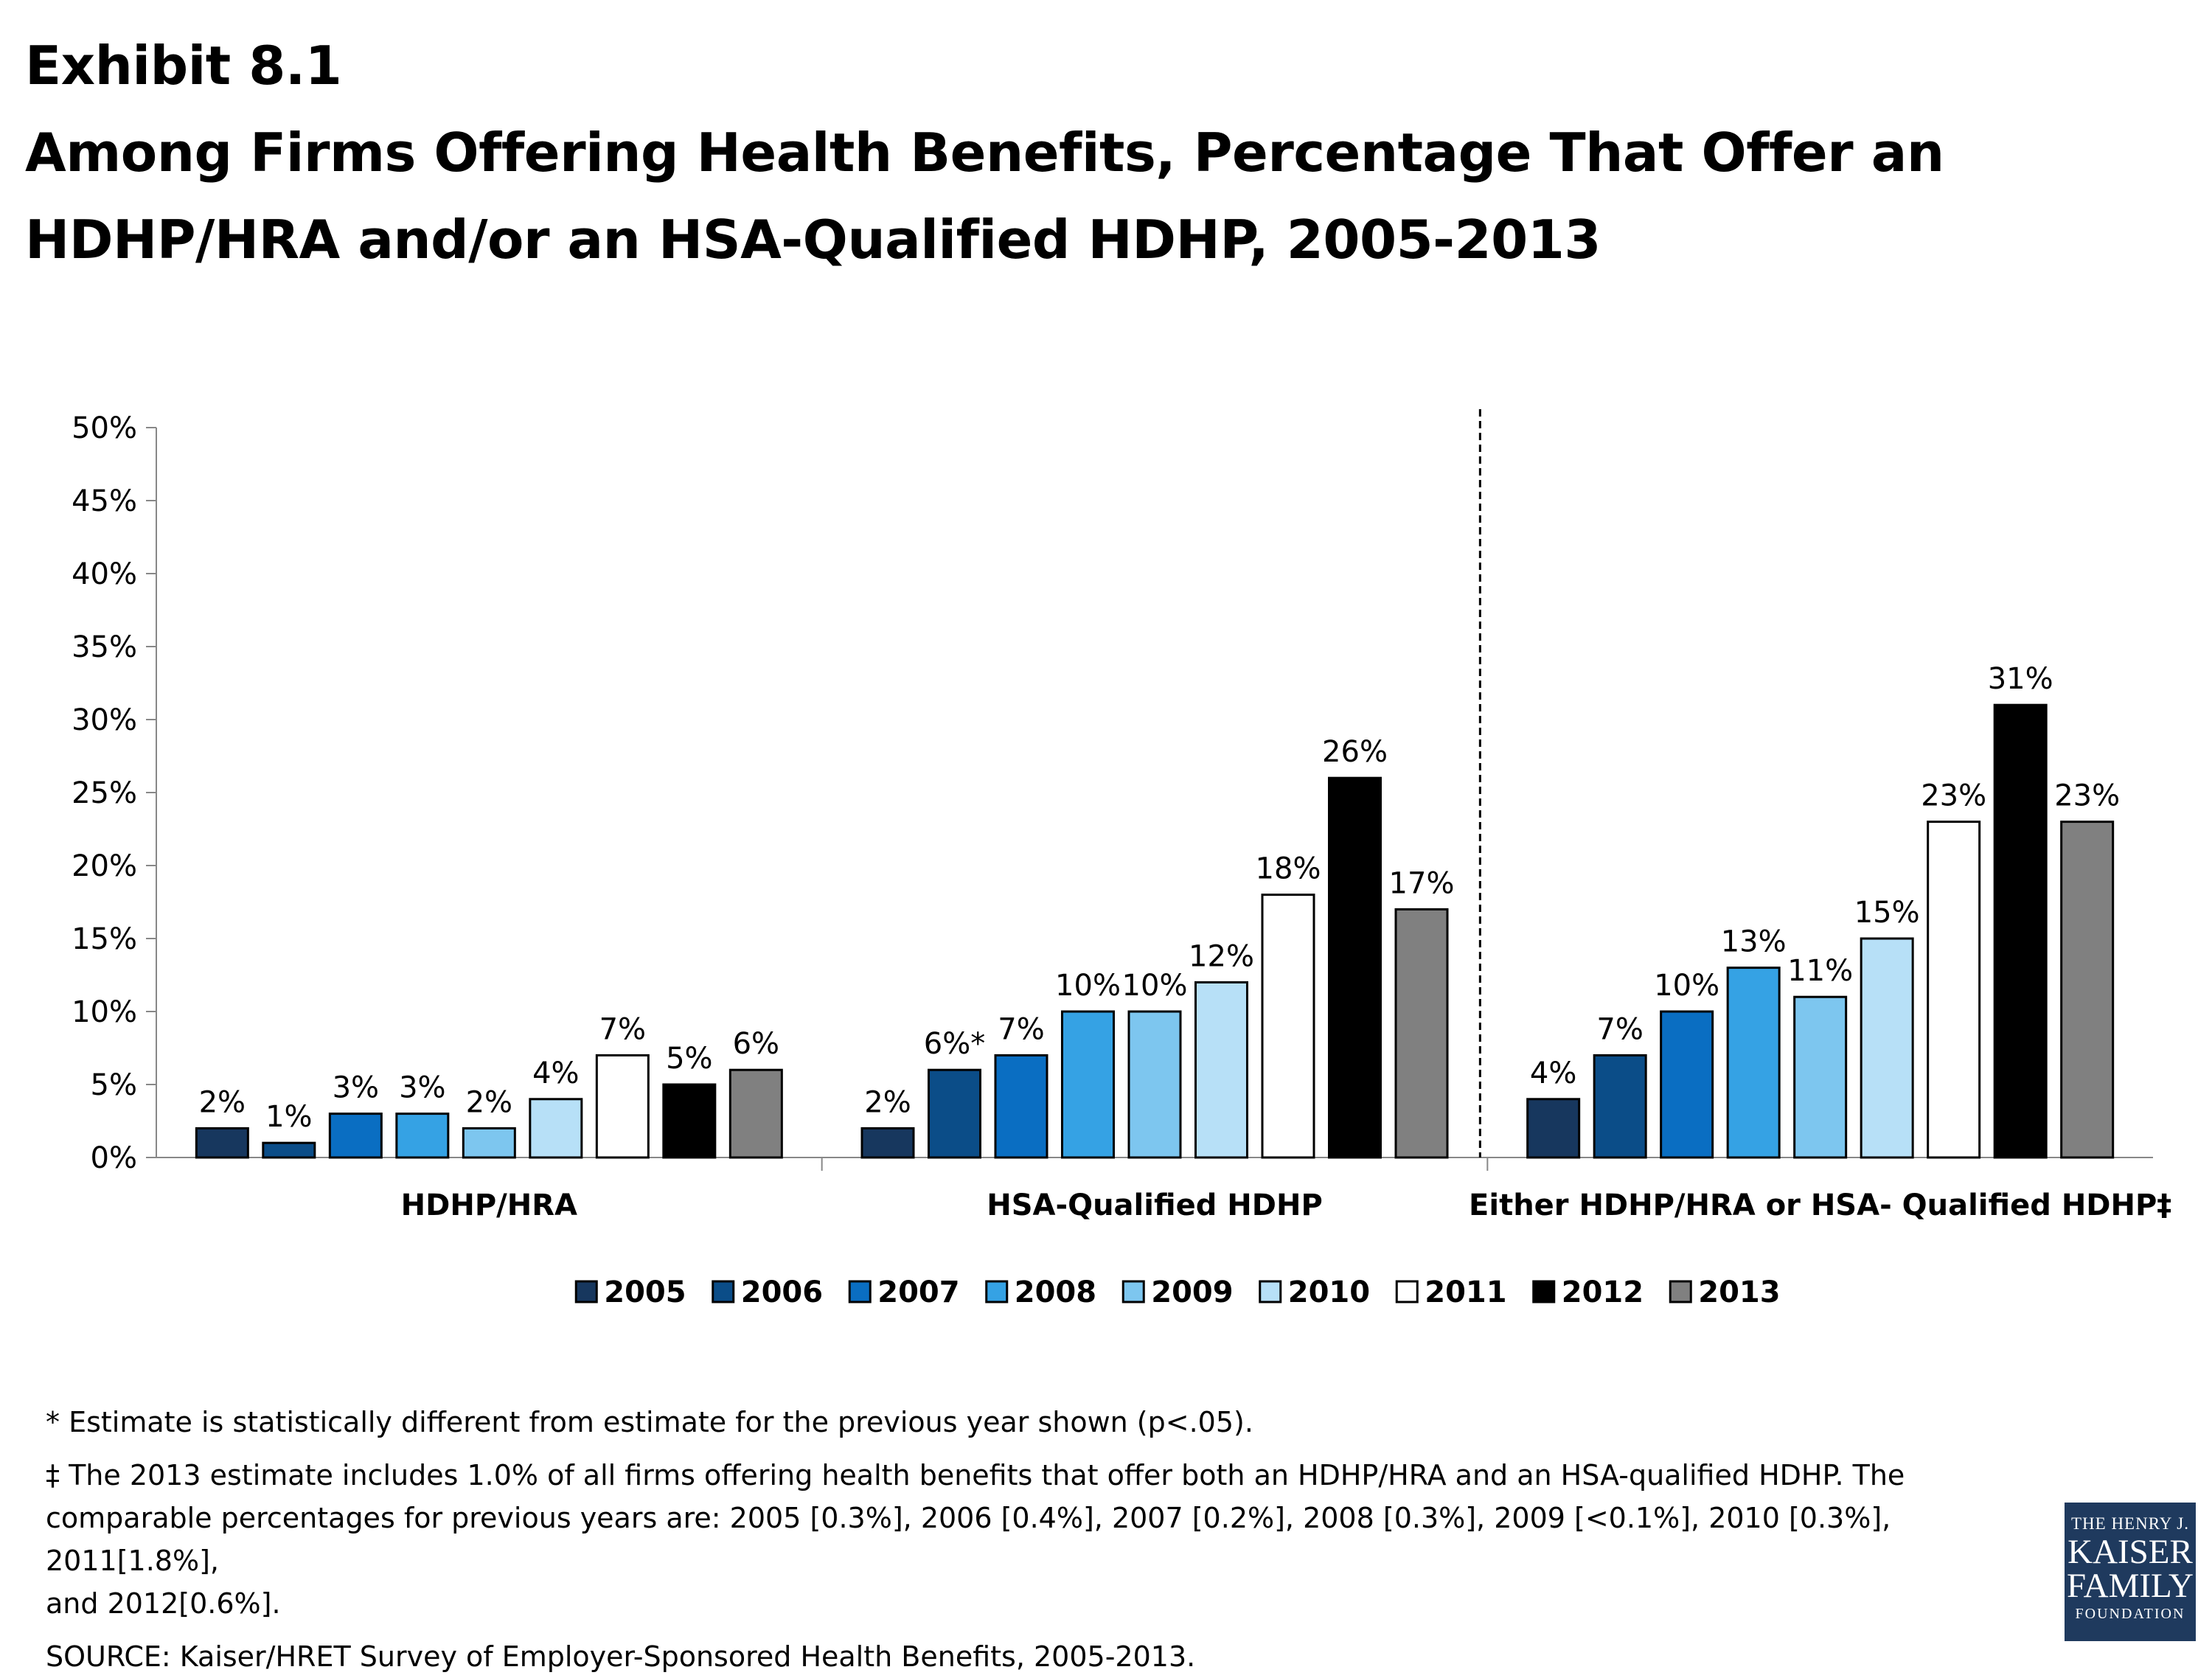 This screenshot has width=2212, height=1678. What do you see at coordinates (1288, 869) in the screenshot?
I see `bar-value-label: 18%` at bounding box center [1288, 869].